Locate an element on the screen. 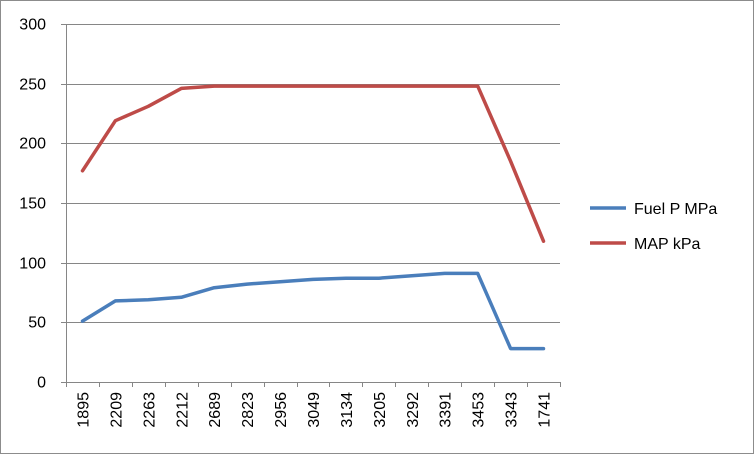  x-tick-label: 2212 is located at coordinates (182, 410).